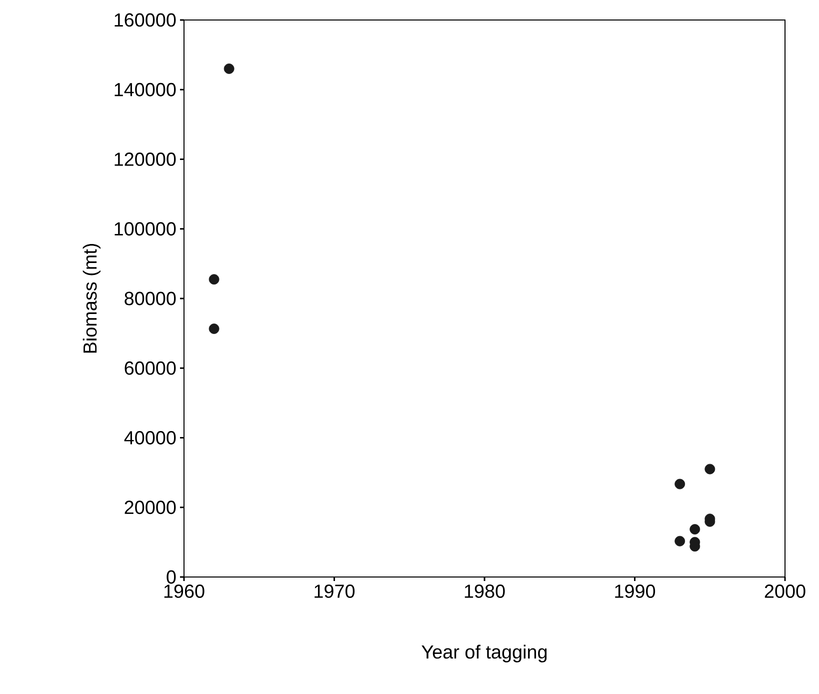 Image resolution: width=819 pixels, height=694 pixels. Describe the element at coordinates (145, 229) in the screenshot. I see `y-tick-label: 100000` at that location.